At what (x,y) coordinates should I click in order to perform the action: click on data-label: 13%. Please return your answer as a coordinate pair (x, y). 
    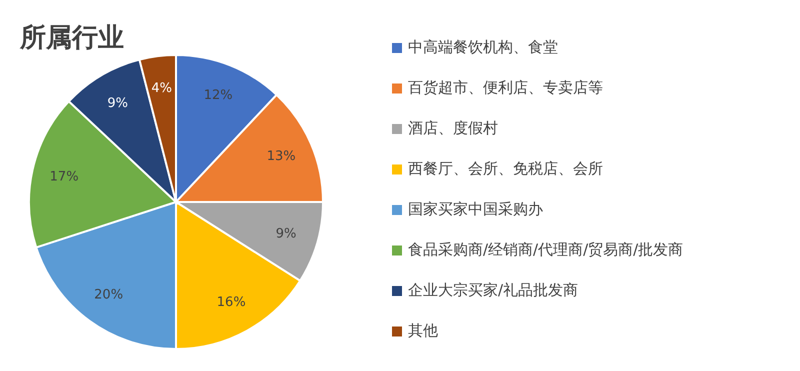
    Looking at the image, I should click on (281, 156).